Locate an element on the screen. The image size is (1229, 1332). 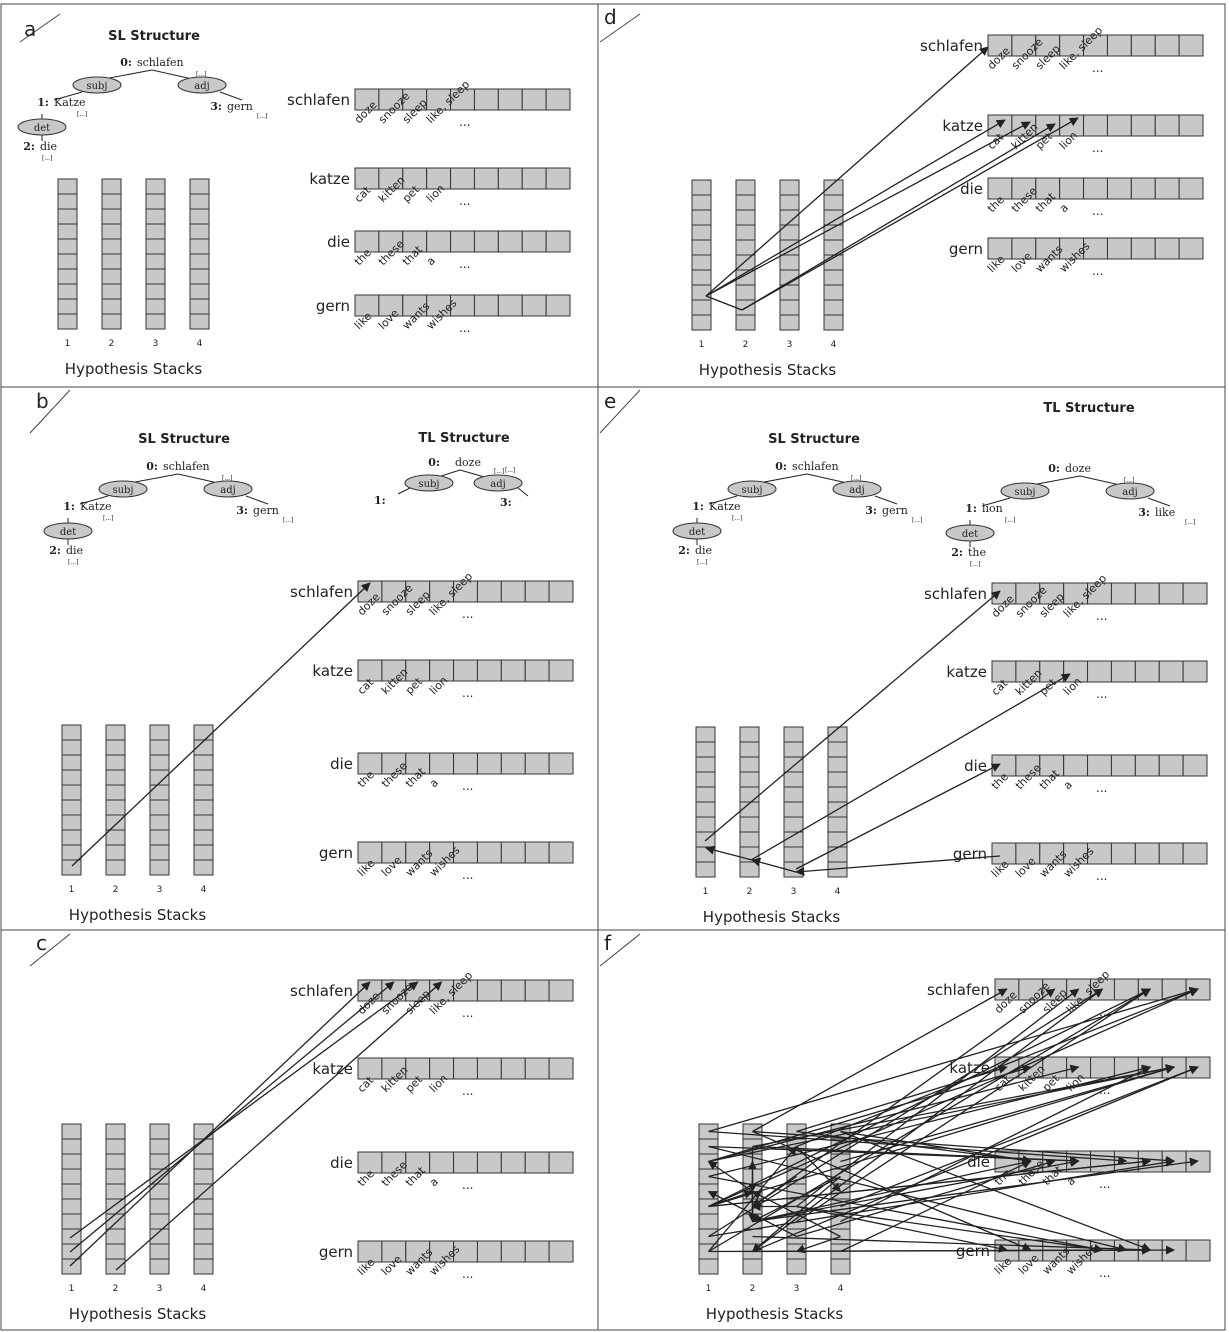
hypothesis-stacks-caption-b: Hypothesis Stacks is located at coordinates (138, 915).